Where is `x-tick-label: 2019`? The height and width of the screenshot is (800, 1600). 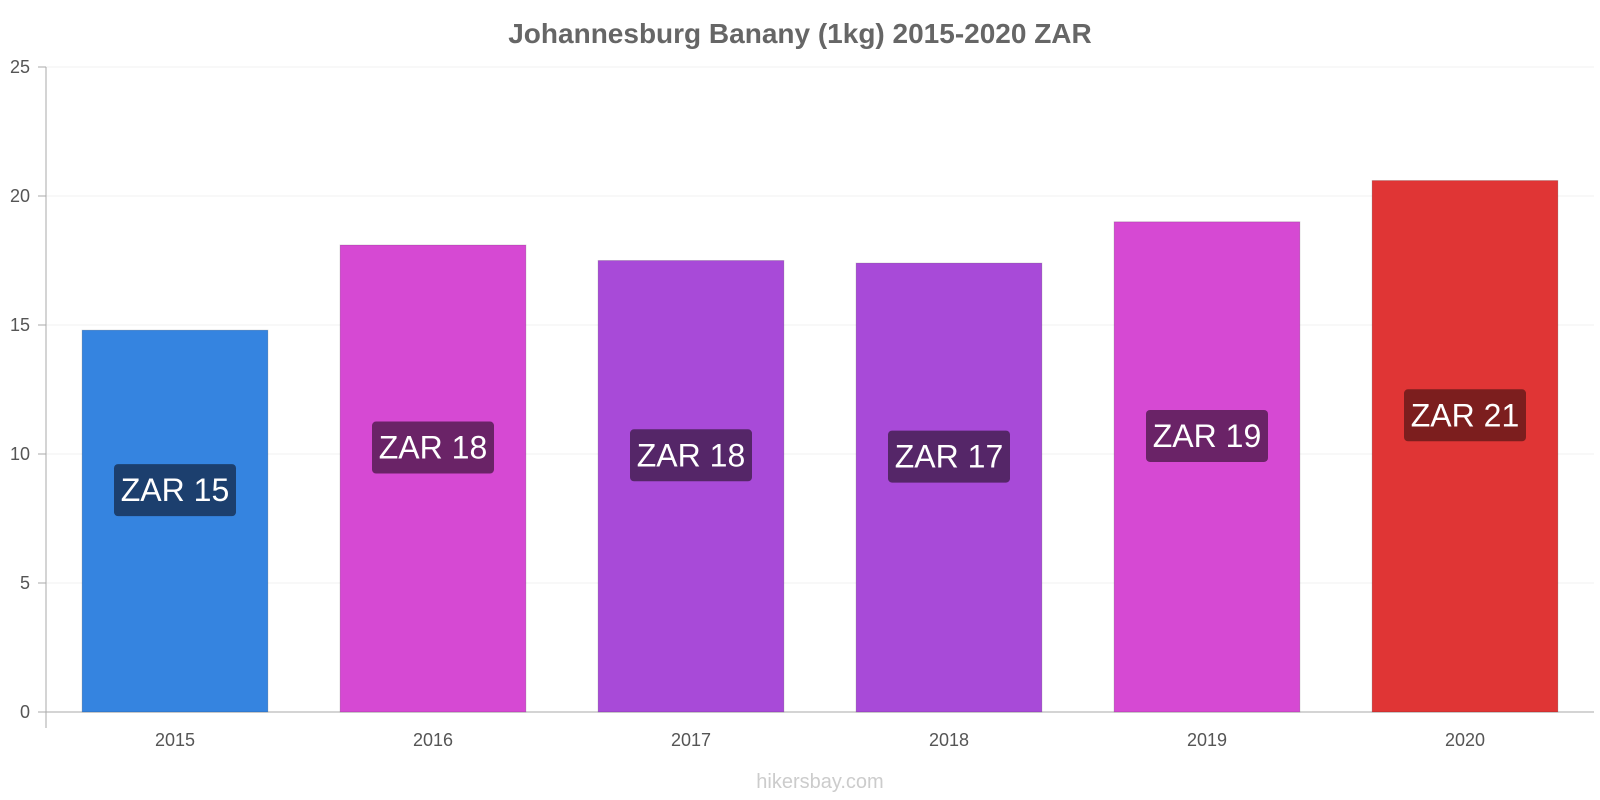 x-tick-label: 2019 is located at coordinates (1207, 740).